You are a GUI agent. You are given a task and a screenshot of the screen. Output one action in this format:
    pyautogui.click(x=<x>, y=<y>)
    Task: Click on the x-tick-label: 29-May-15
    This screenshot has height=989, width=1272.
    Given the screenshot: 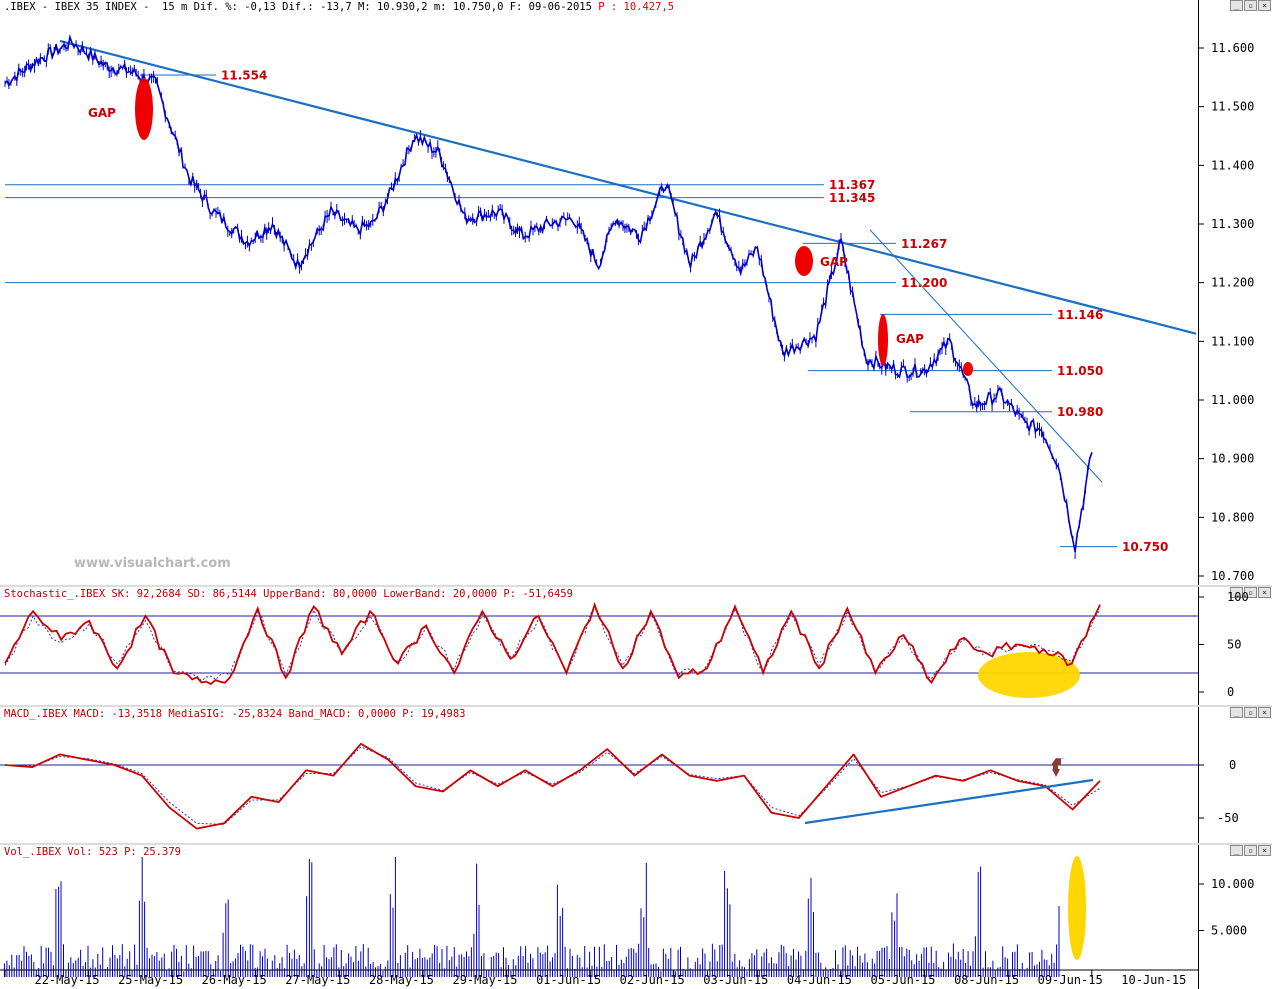 What is the action you would take?
    pyautogui.click(x=484, y=980)
    